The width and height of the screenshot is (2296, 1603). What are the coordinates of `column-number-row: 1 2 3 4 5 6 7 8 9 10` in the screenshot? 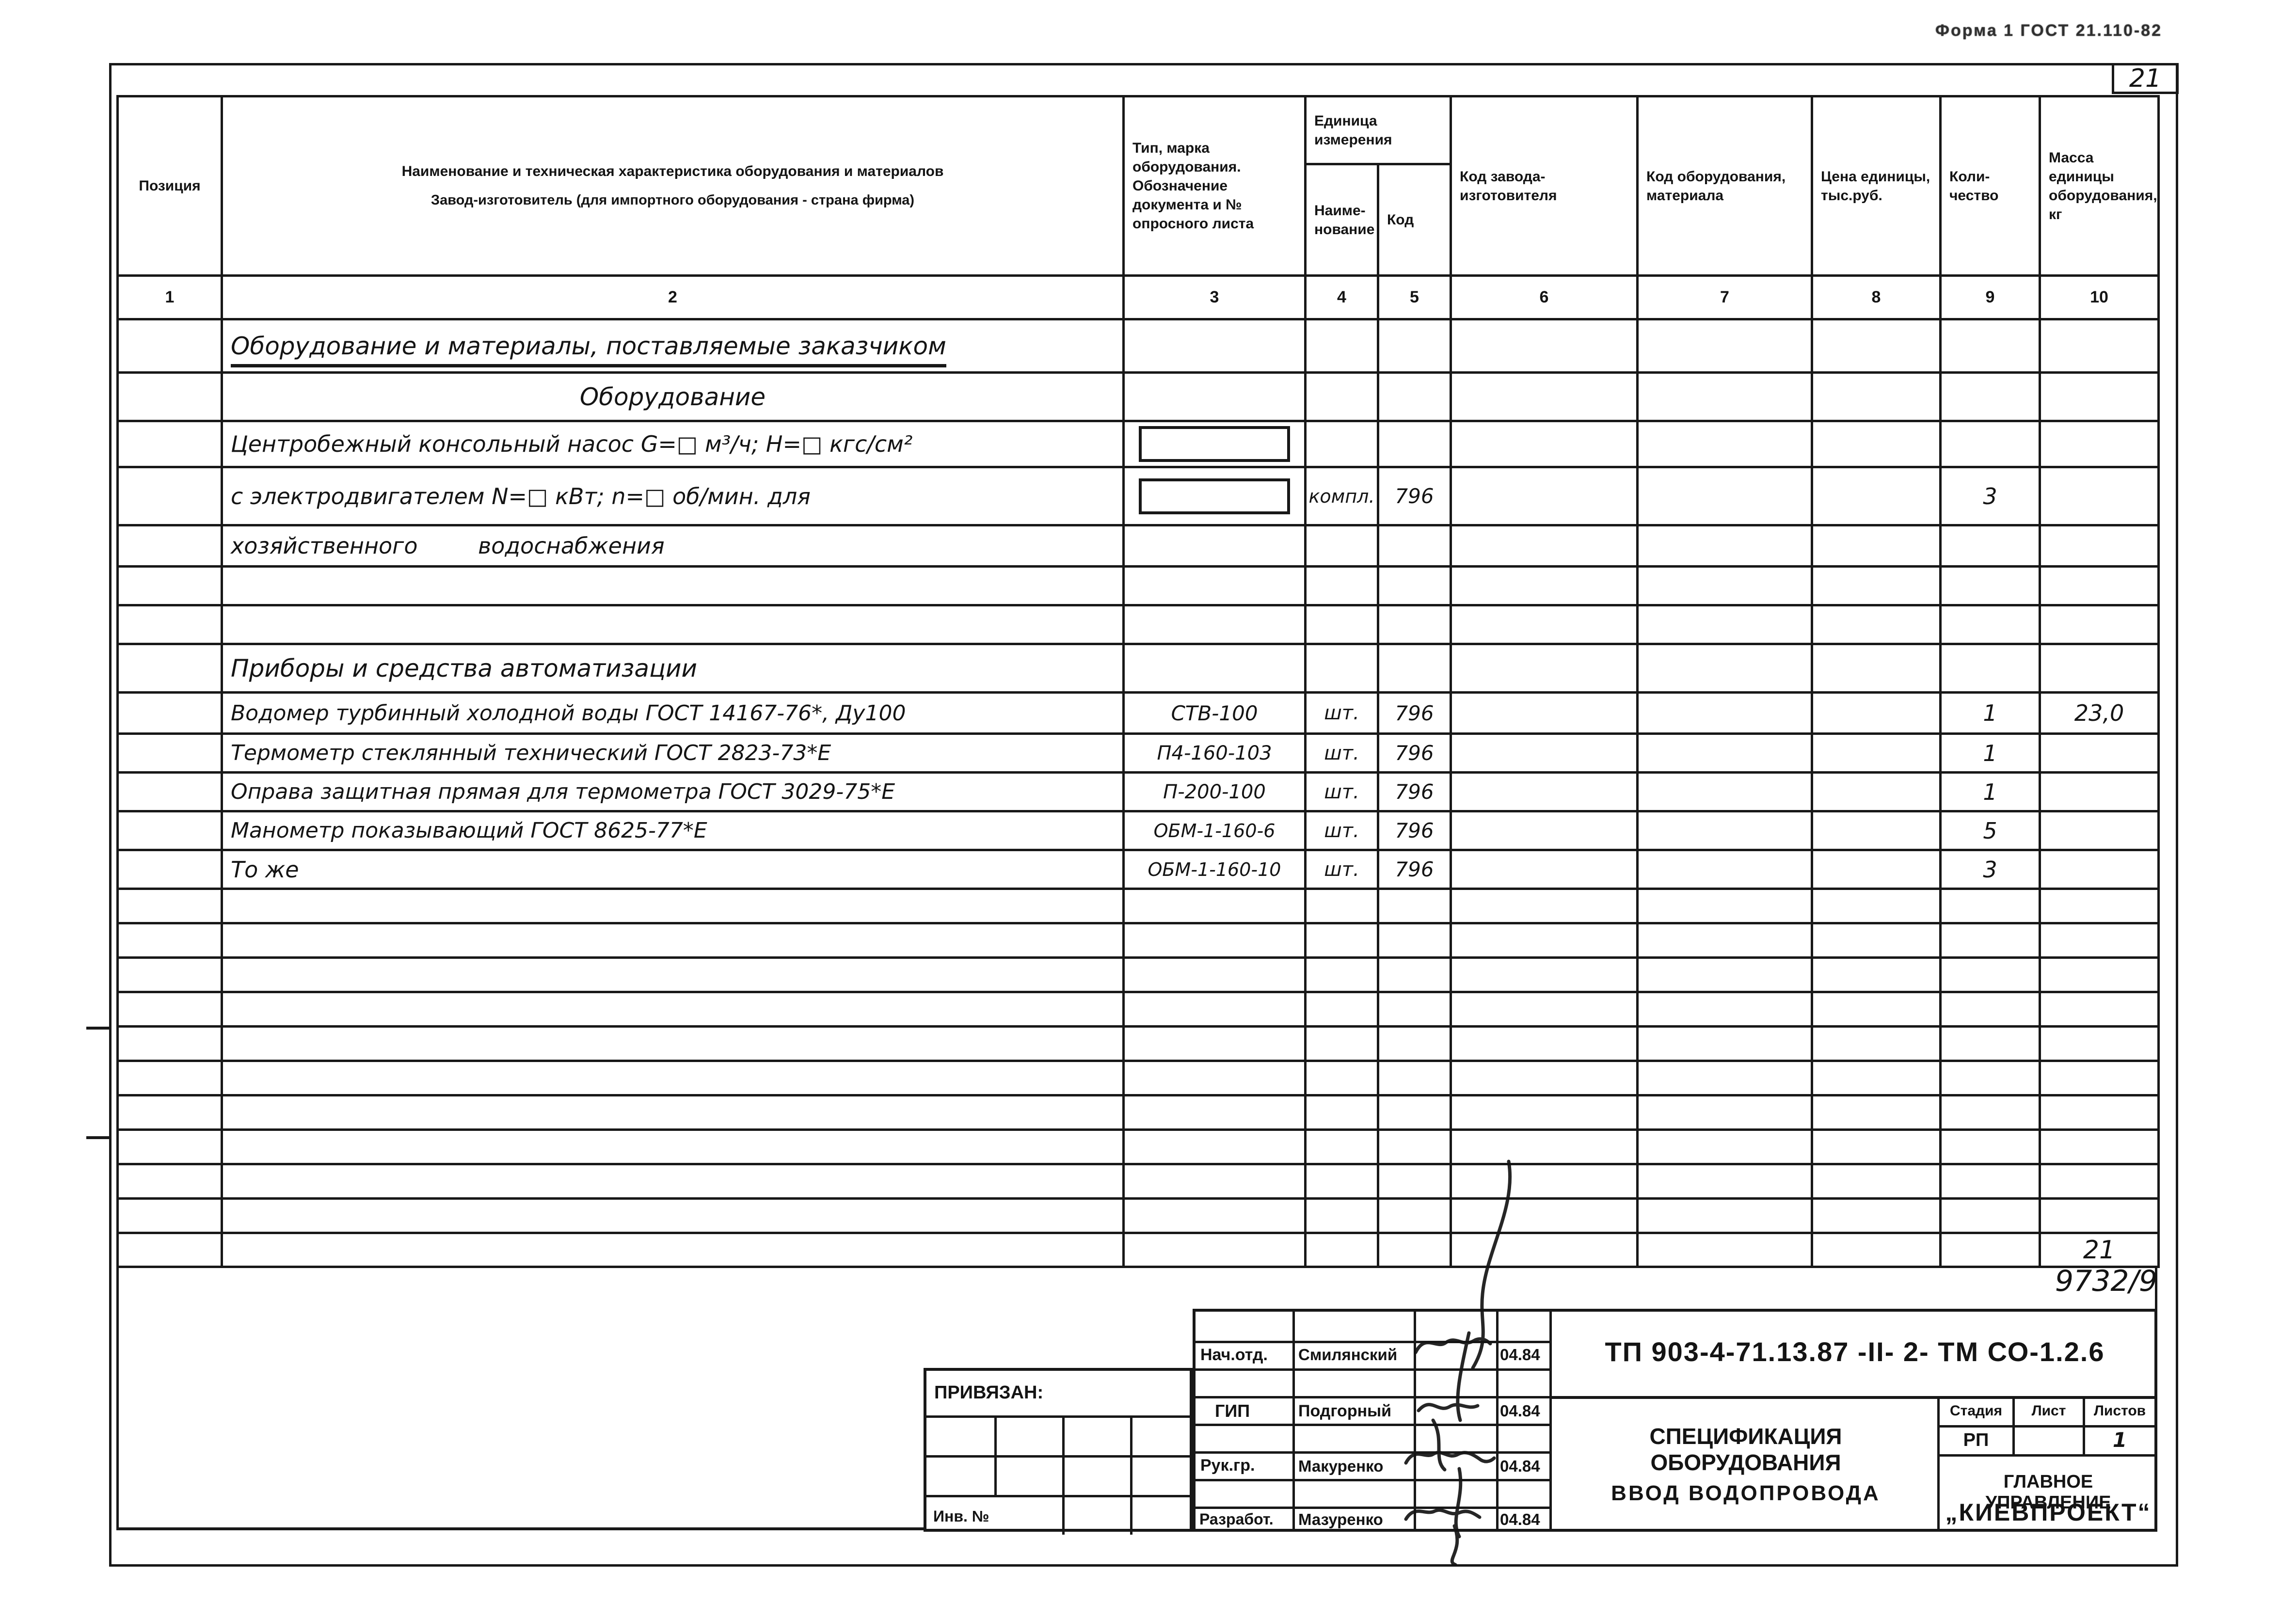 It's located at (1138, 297).